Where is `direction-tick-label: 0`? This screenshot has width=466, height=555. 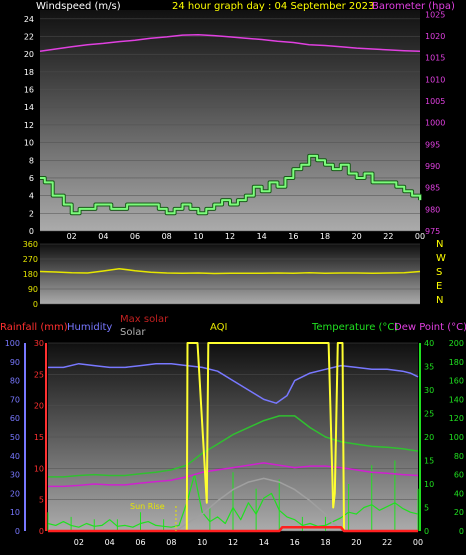 direction-tick-label: 0 is located at coordinates (35, 304).